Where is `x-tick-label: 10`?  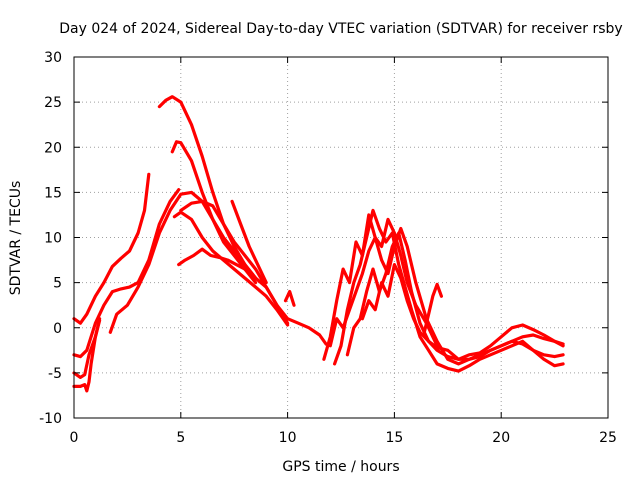
x-tick-label: 10 is located at coordinates (288, 438).